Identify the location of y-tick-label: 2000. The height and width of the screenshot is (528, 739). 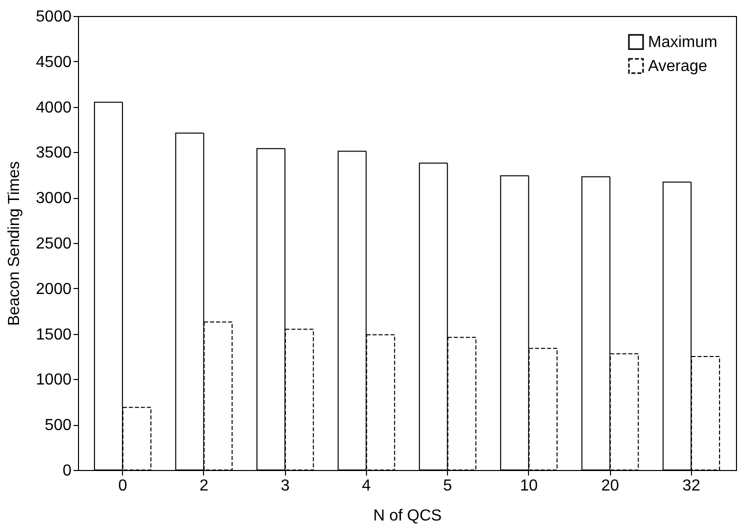
(54, 289).